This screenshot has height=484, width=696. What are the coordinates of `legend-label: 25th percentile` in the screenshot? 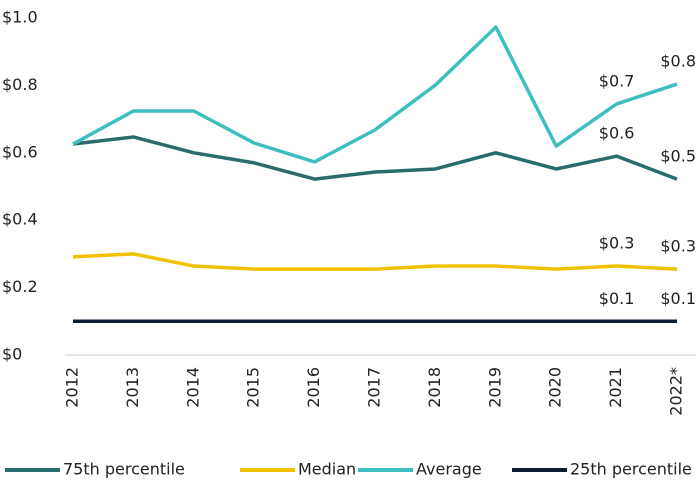 It's located at (631, 469).